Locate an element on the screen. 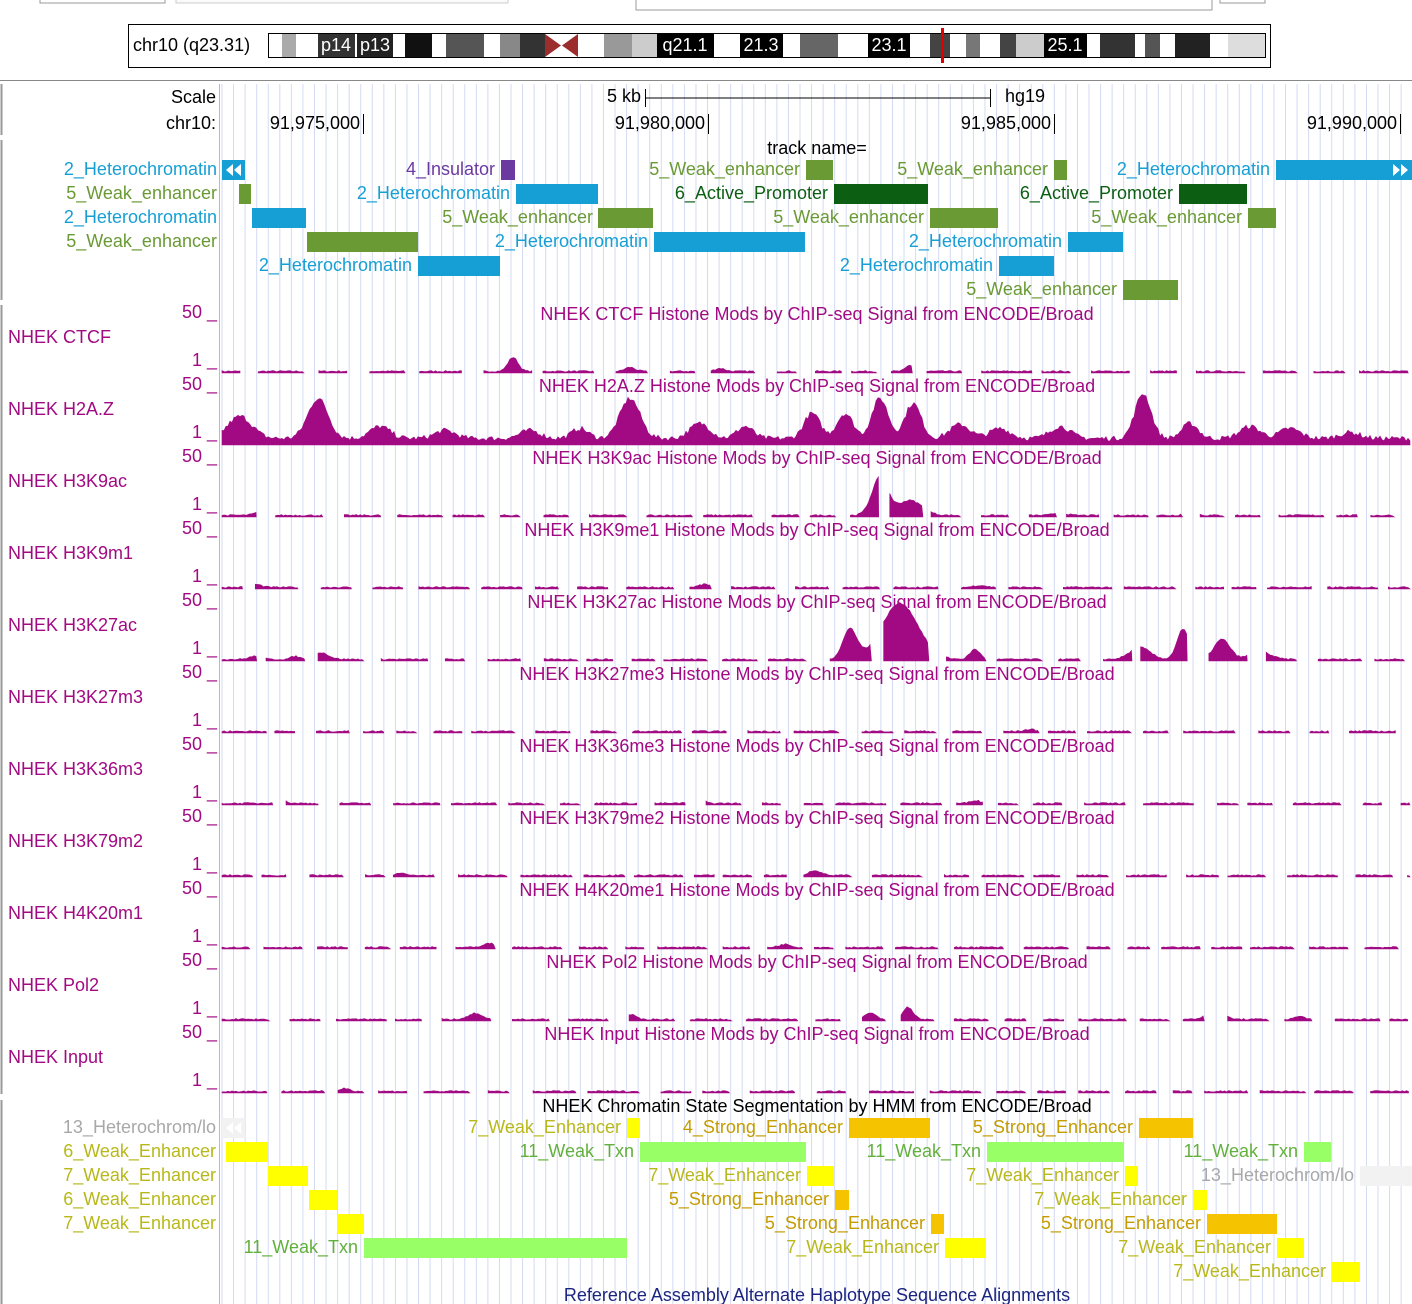 The height and width of the screenshot is (1304, 1412). feature-label: 6_Active_Promoter is located at coordinates (751, 193).